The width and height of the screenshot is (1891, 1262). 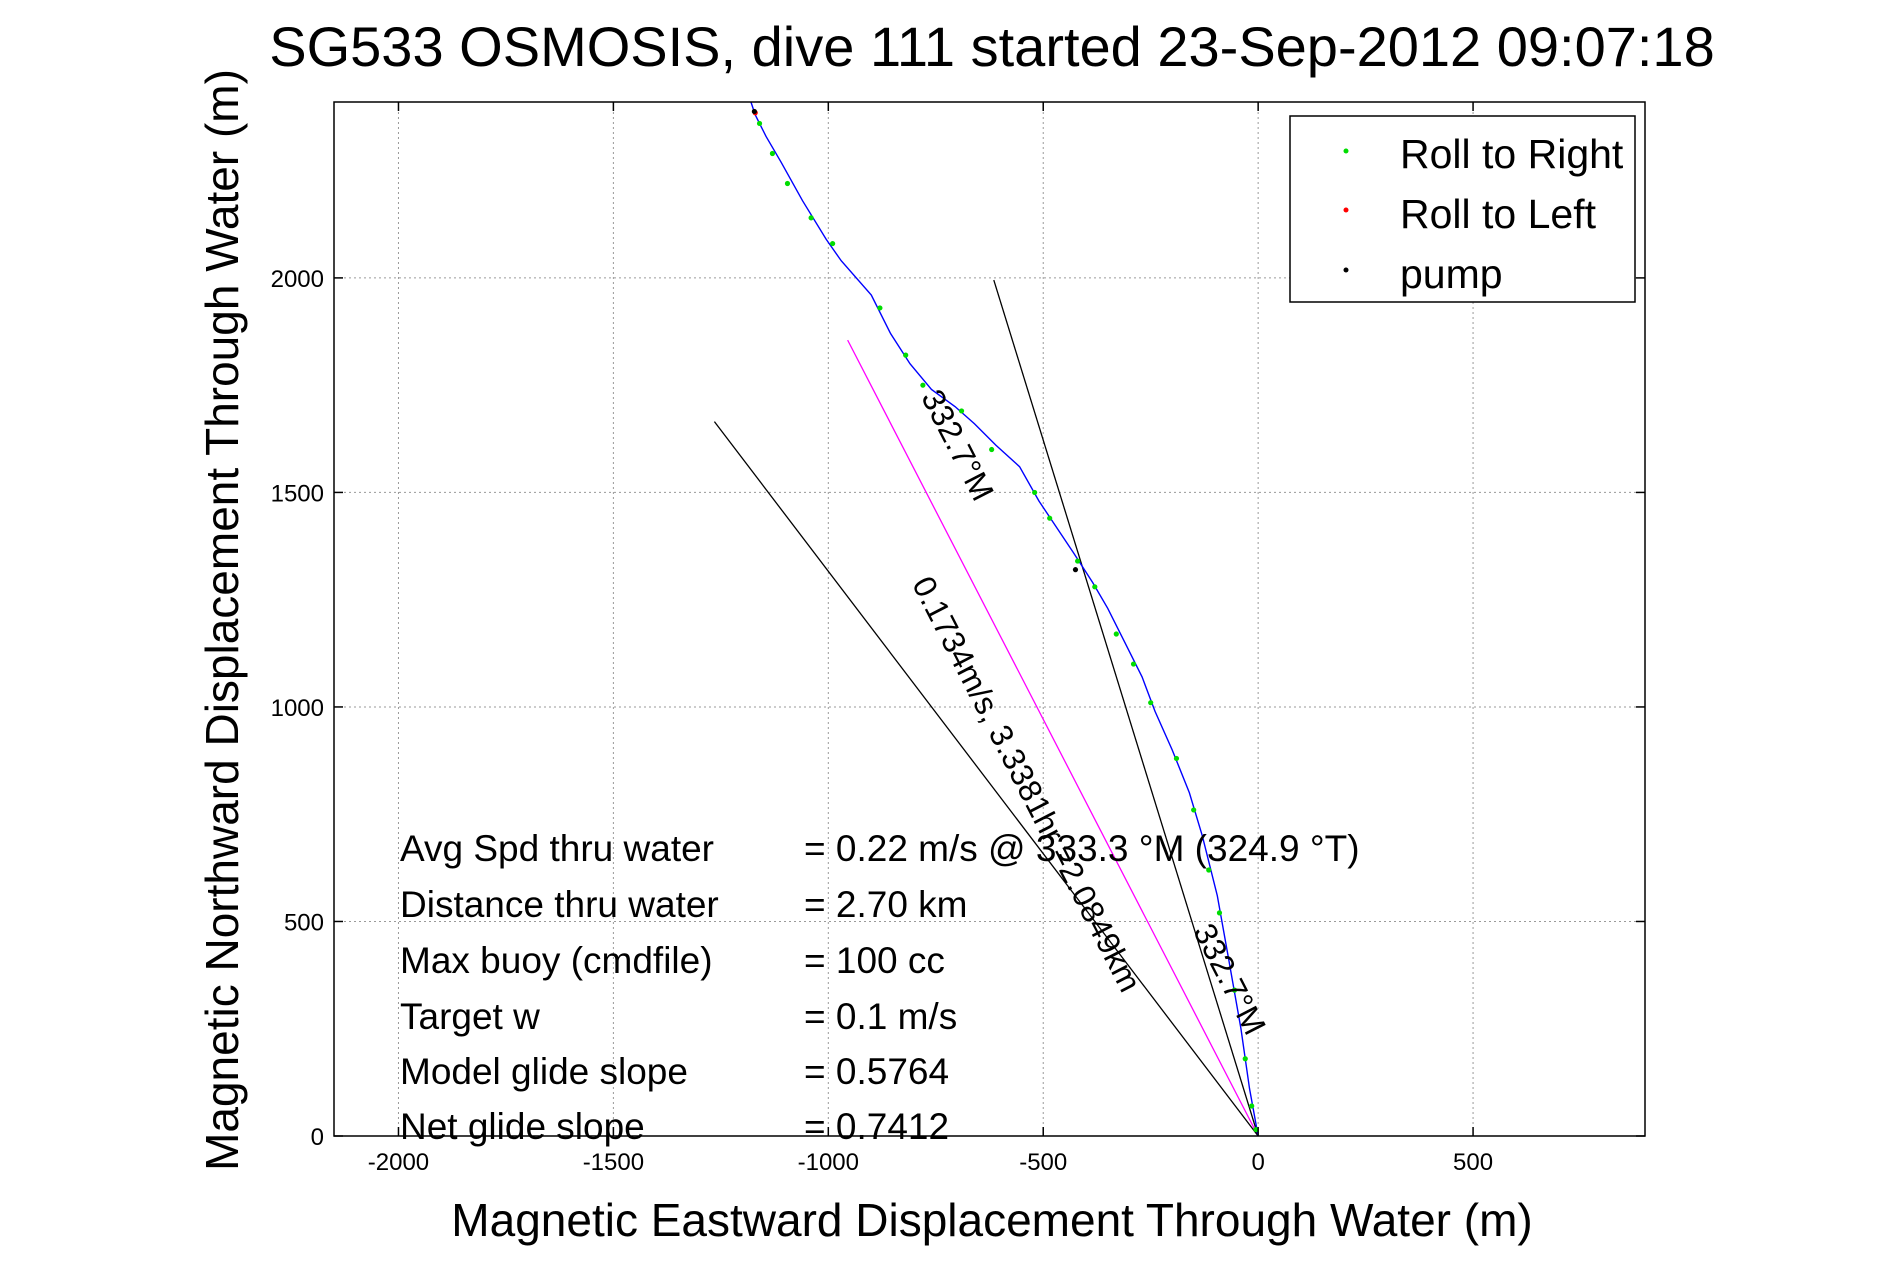 I want to click on legend-label-roll-left: Roll to Left, so click(x=1498, y=214).